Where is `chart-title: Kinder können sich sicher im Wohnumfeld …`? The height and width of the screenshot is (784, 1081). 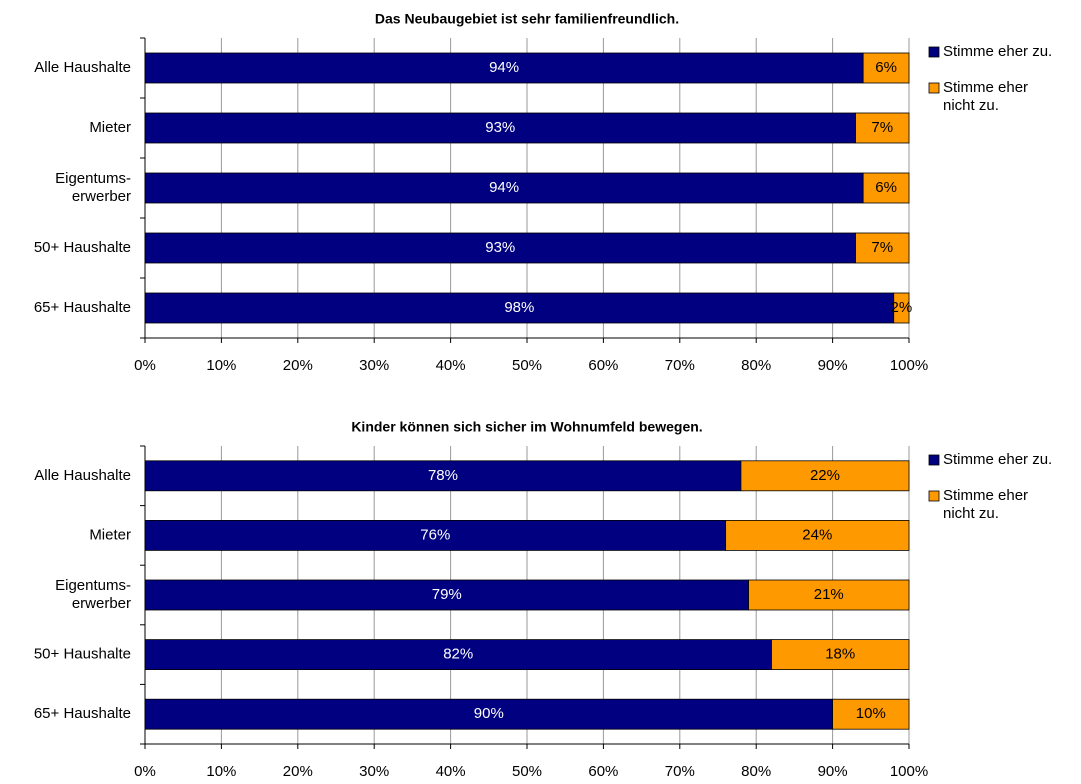
chart-title: Kinder können sich sicher im Wohnumfeld … is located at coordinates (526, 427).